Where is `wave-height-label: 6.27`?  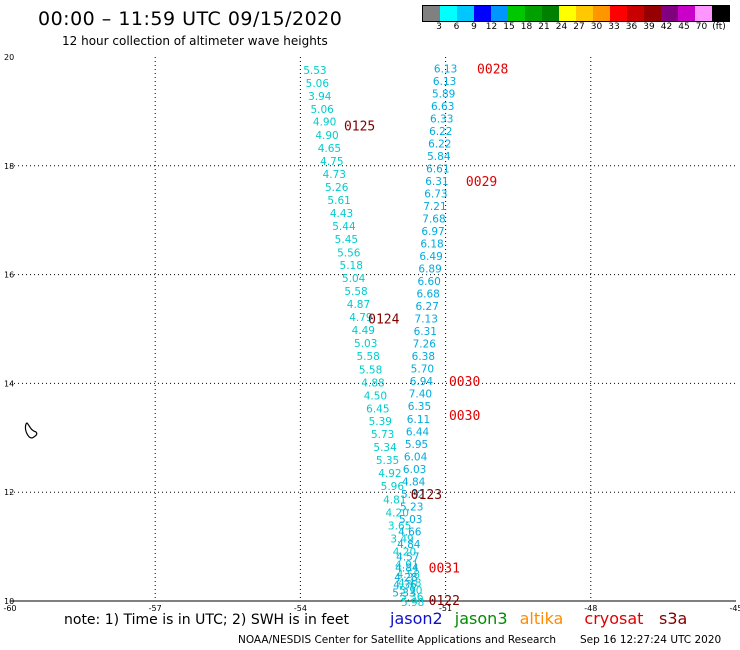
wave-height-label: 6.27 is located at coordinates (427, 307).